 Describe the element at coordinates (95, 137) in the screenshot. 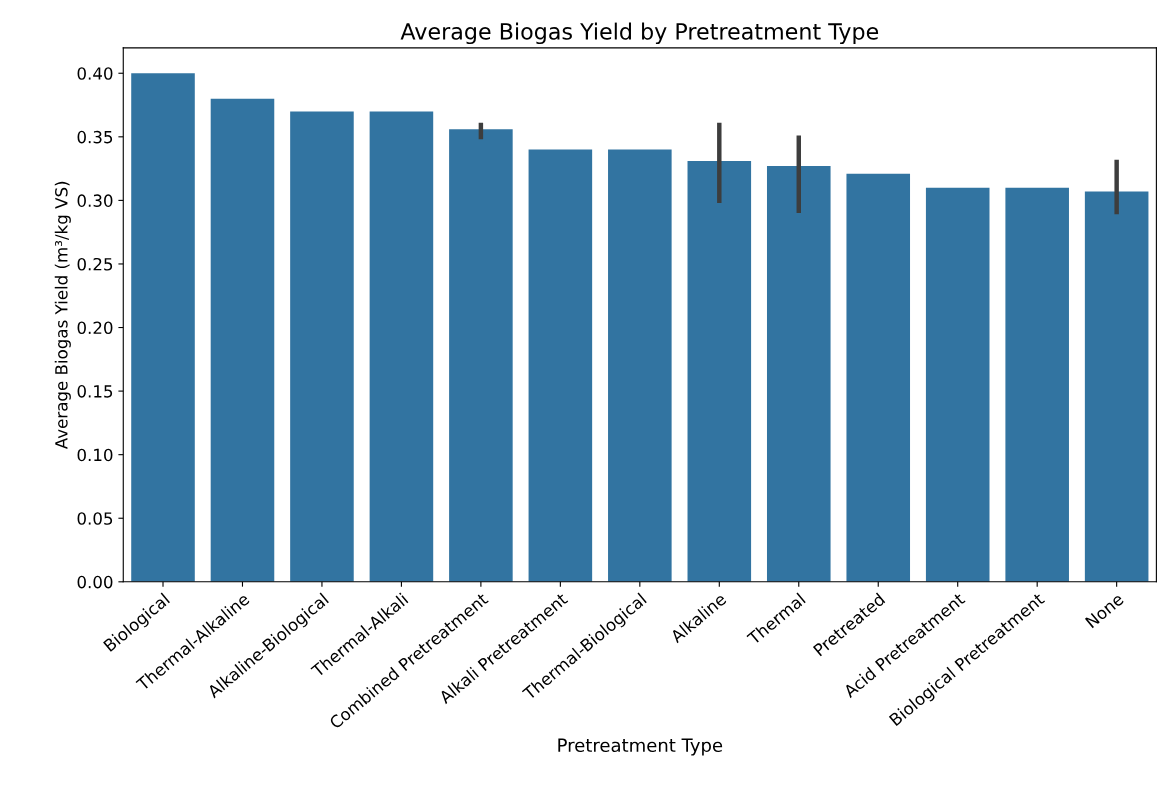

I see `y-tick-label: 0.35` at that location.